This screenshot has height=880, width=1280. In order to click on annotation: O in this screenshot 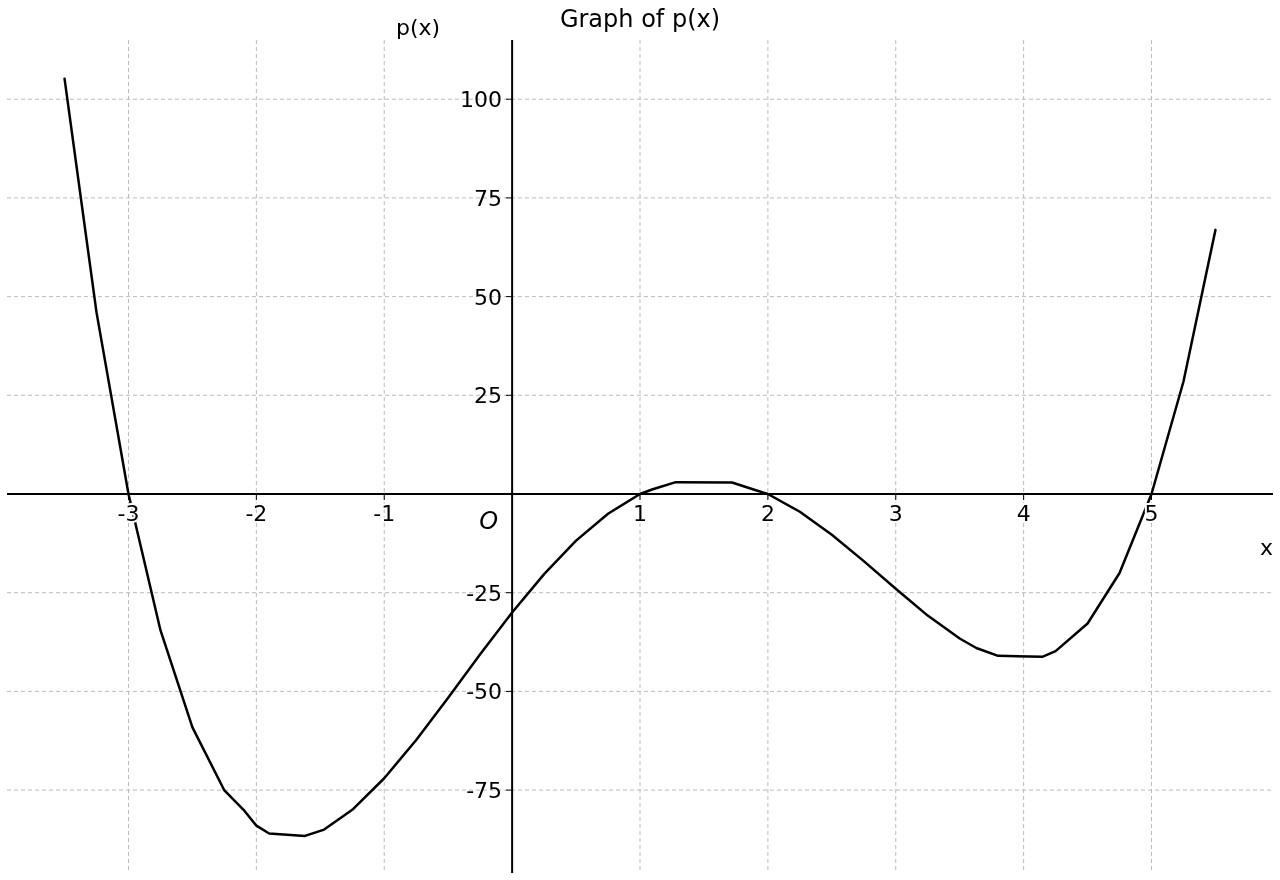, I will do `click(489, 521)`.